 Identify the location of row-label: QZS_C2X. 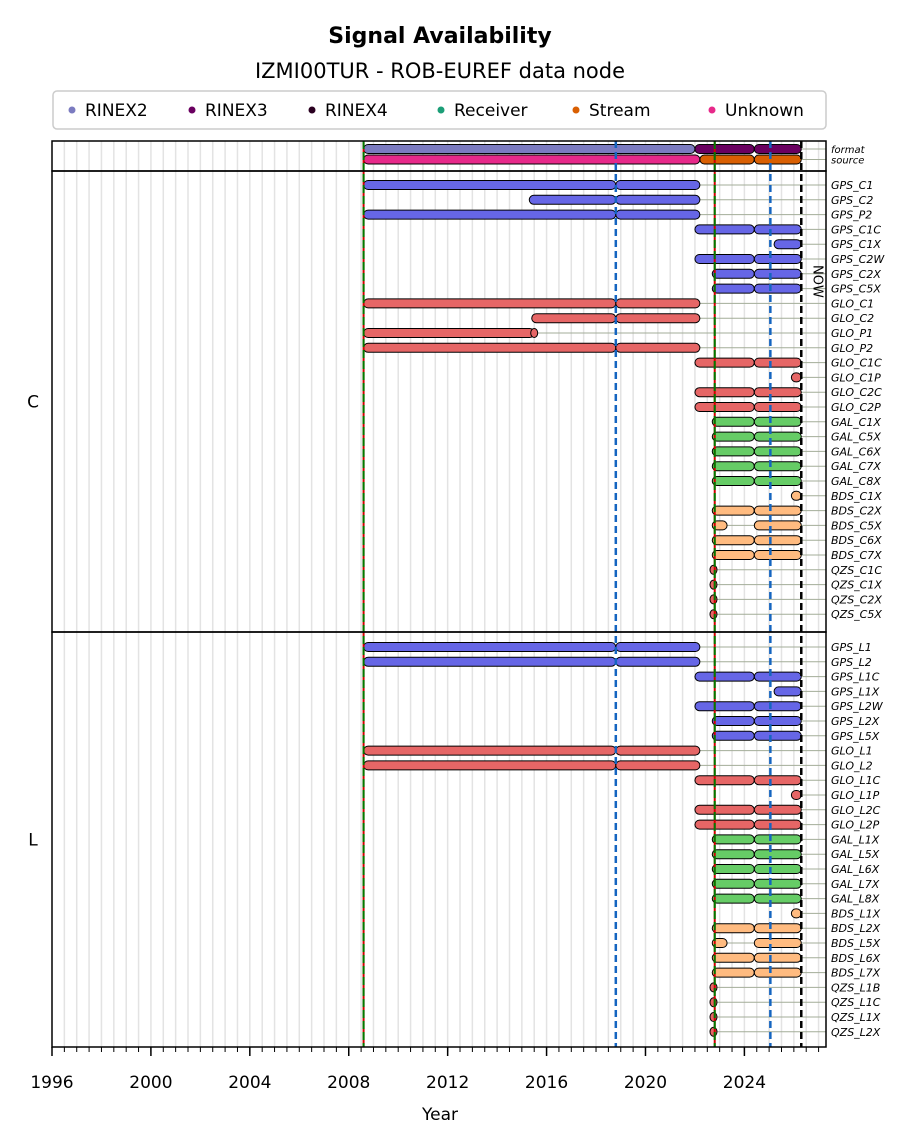
(856, 599).